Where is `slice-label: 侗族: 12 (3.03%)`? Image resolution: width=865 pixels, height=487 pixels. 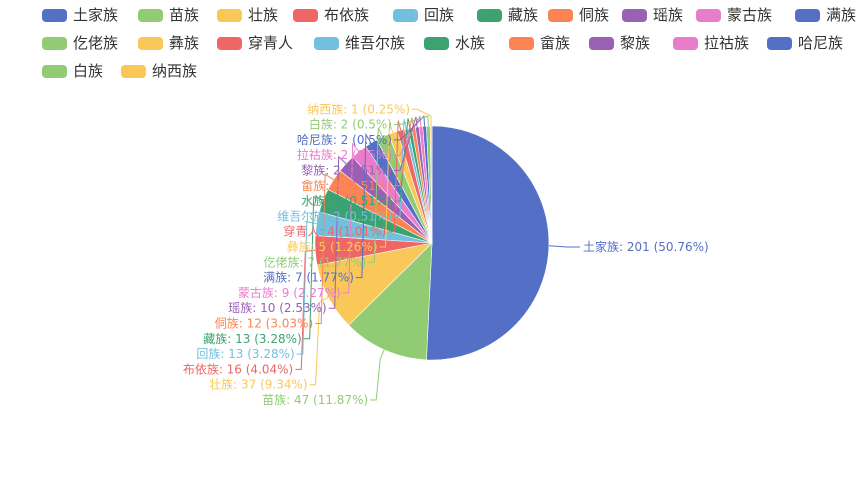 slice-label: 侗族: 12 (3.03%) is located at coordinates (264, 324).